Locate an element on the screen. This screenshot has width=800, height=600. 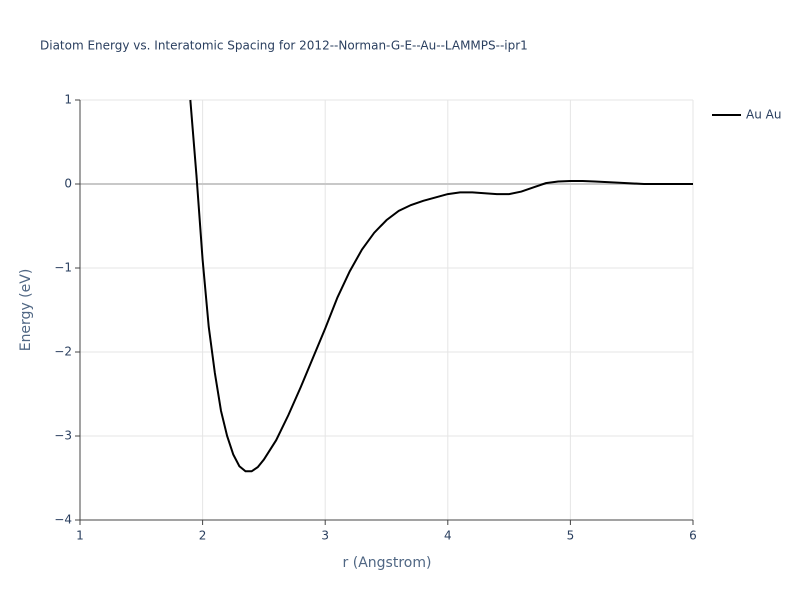
y-tick-label: −2 is located at coordinates (63, 352).